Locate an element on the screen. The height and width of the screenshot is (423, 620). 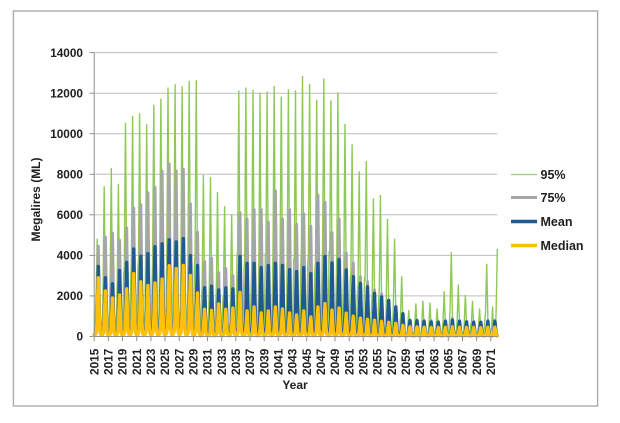
svg-text: 6000 is located at coordinates (70, 215).